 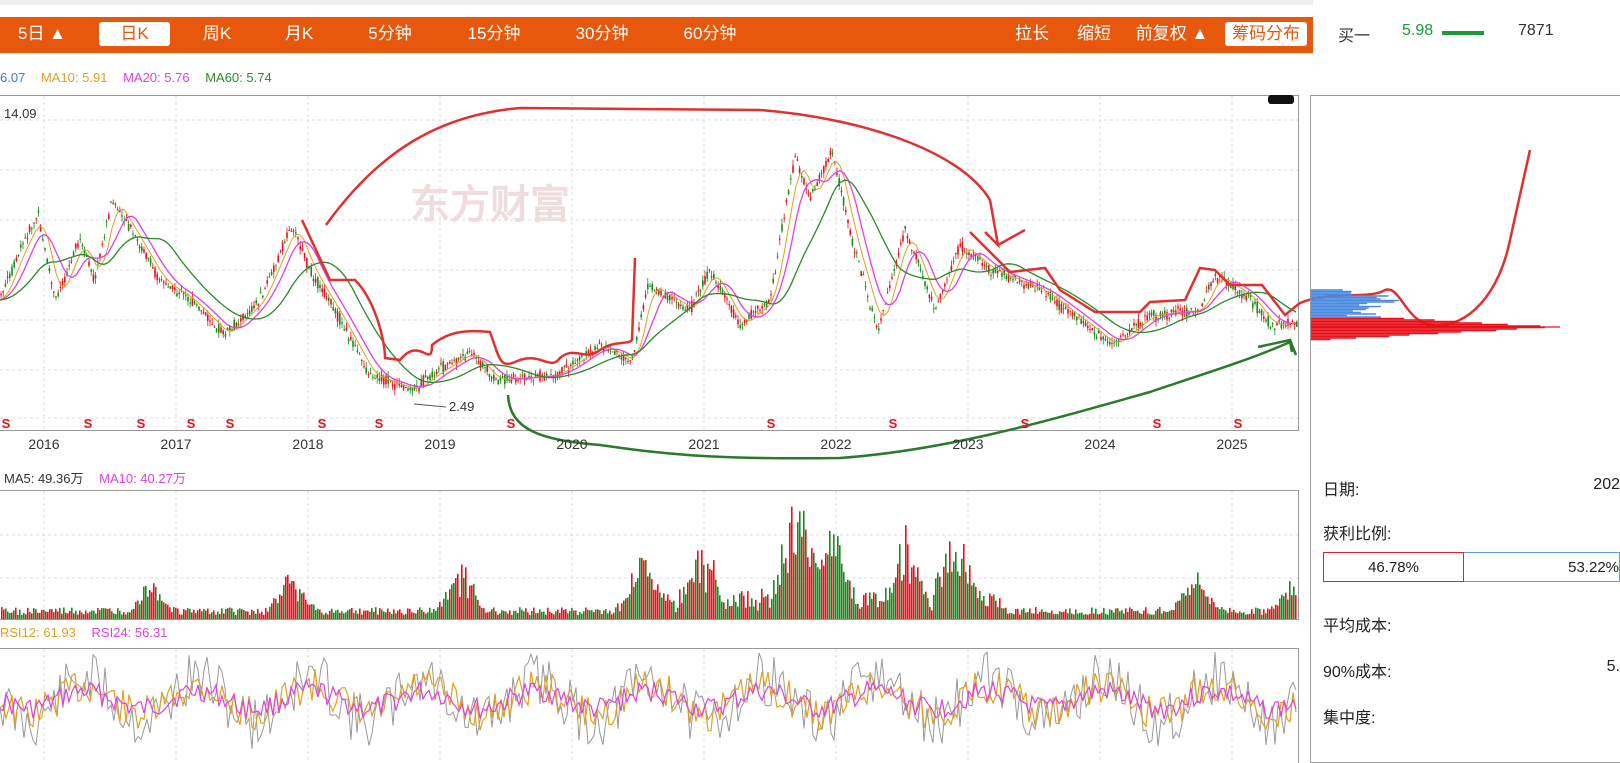 What do you see at coordinates (656, 2) in the screenshot?
I see `top-divider` at bounding box center [656, 2].